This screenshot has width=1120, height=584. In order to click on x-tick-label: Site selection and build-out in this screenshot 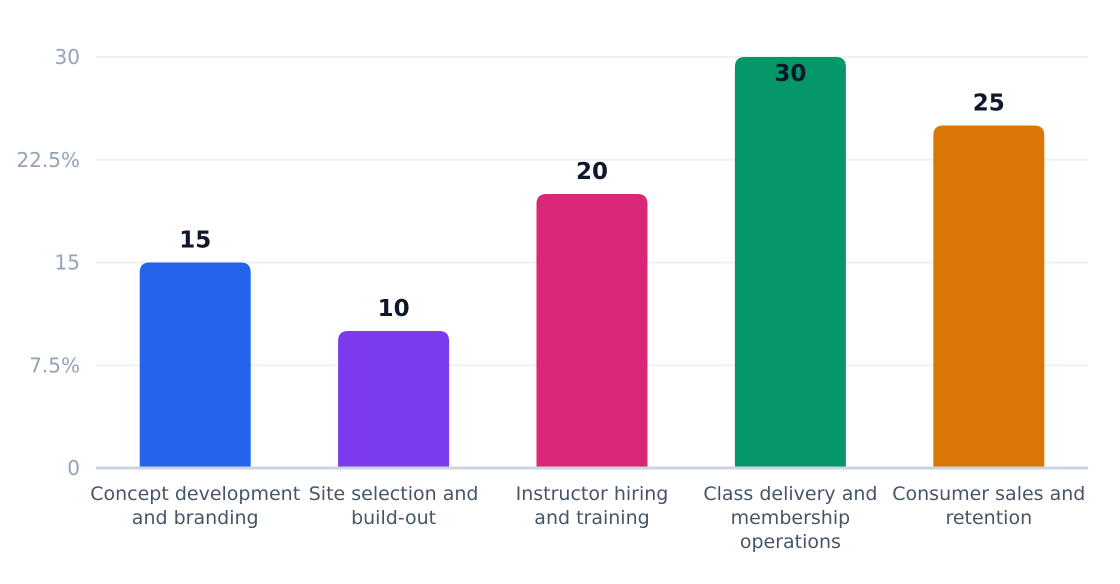, I will do `click(394, 506)`.